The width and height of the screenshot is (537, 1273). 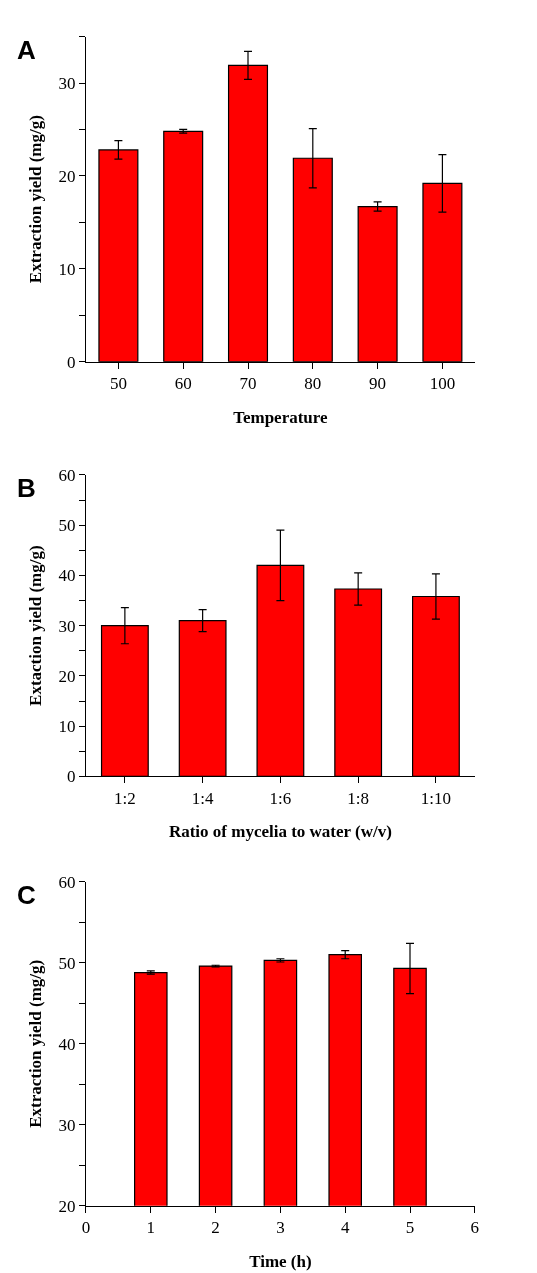 What do you see at coordinates (26, 488) in the screenshot?
I see `chart-title: B` at bounding box center [26, 488].